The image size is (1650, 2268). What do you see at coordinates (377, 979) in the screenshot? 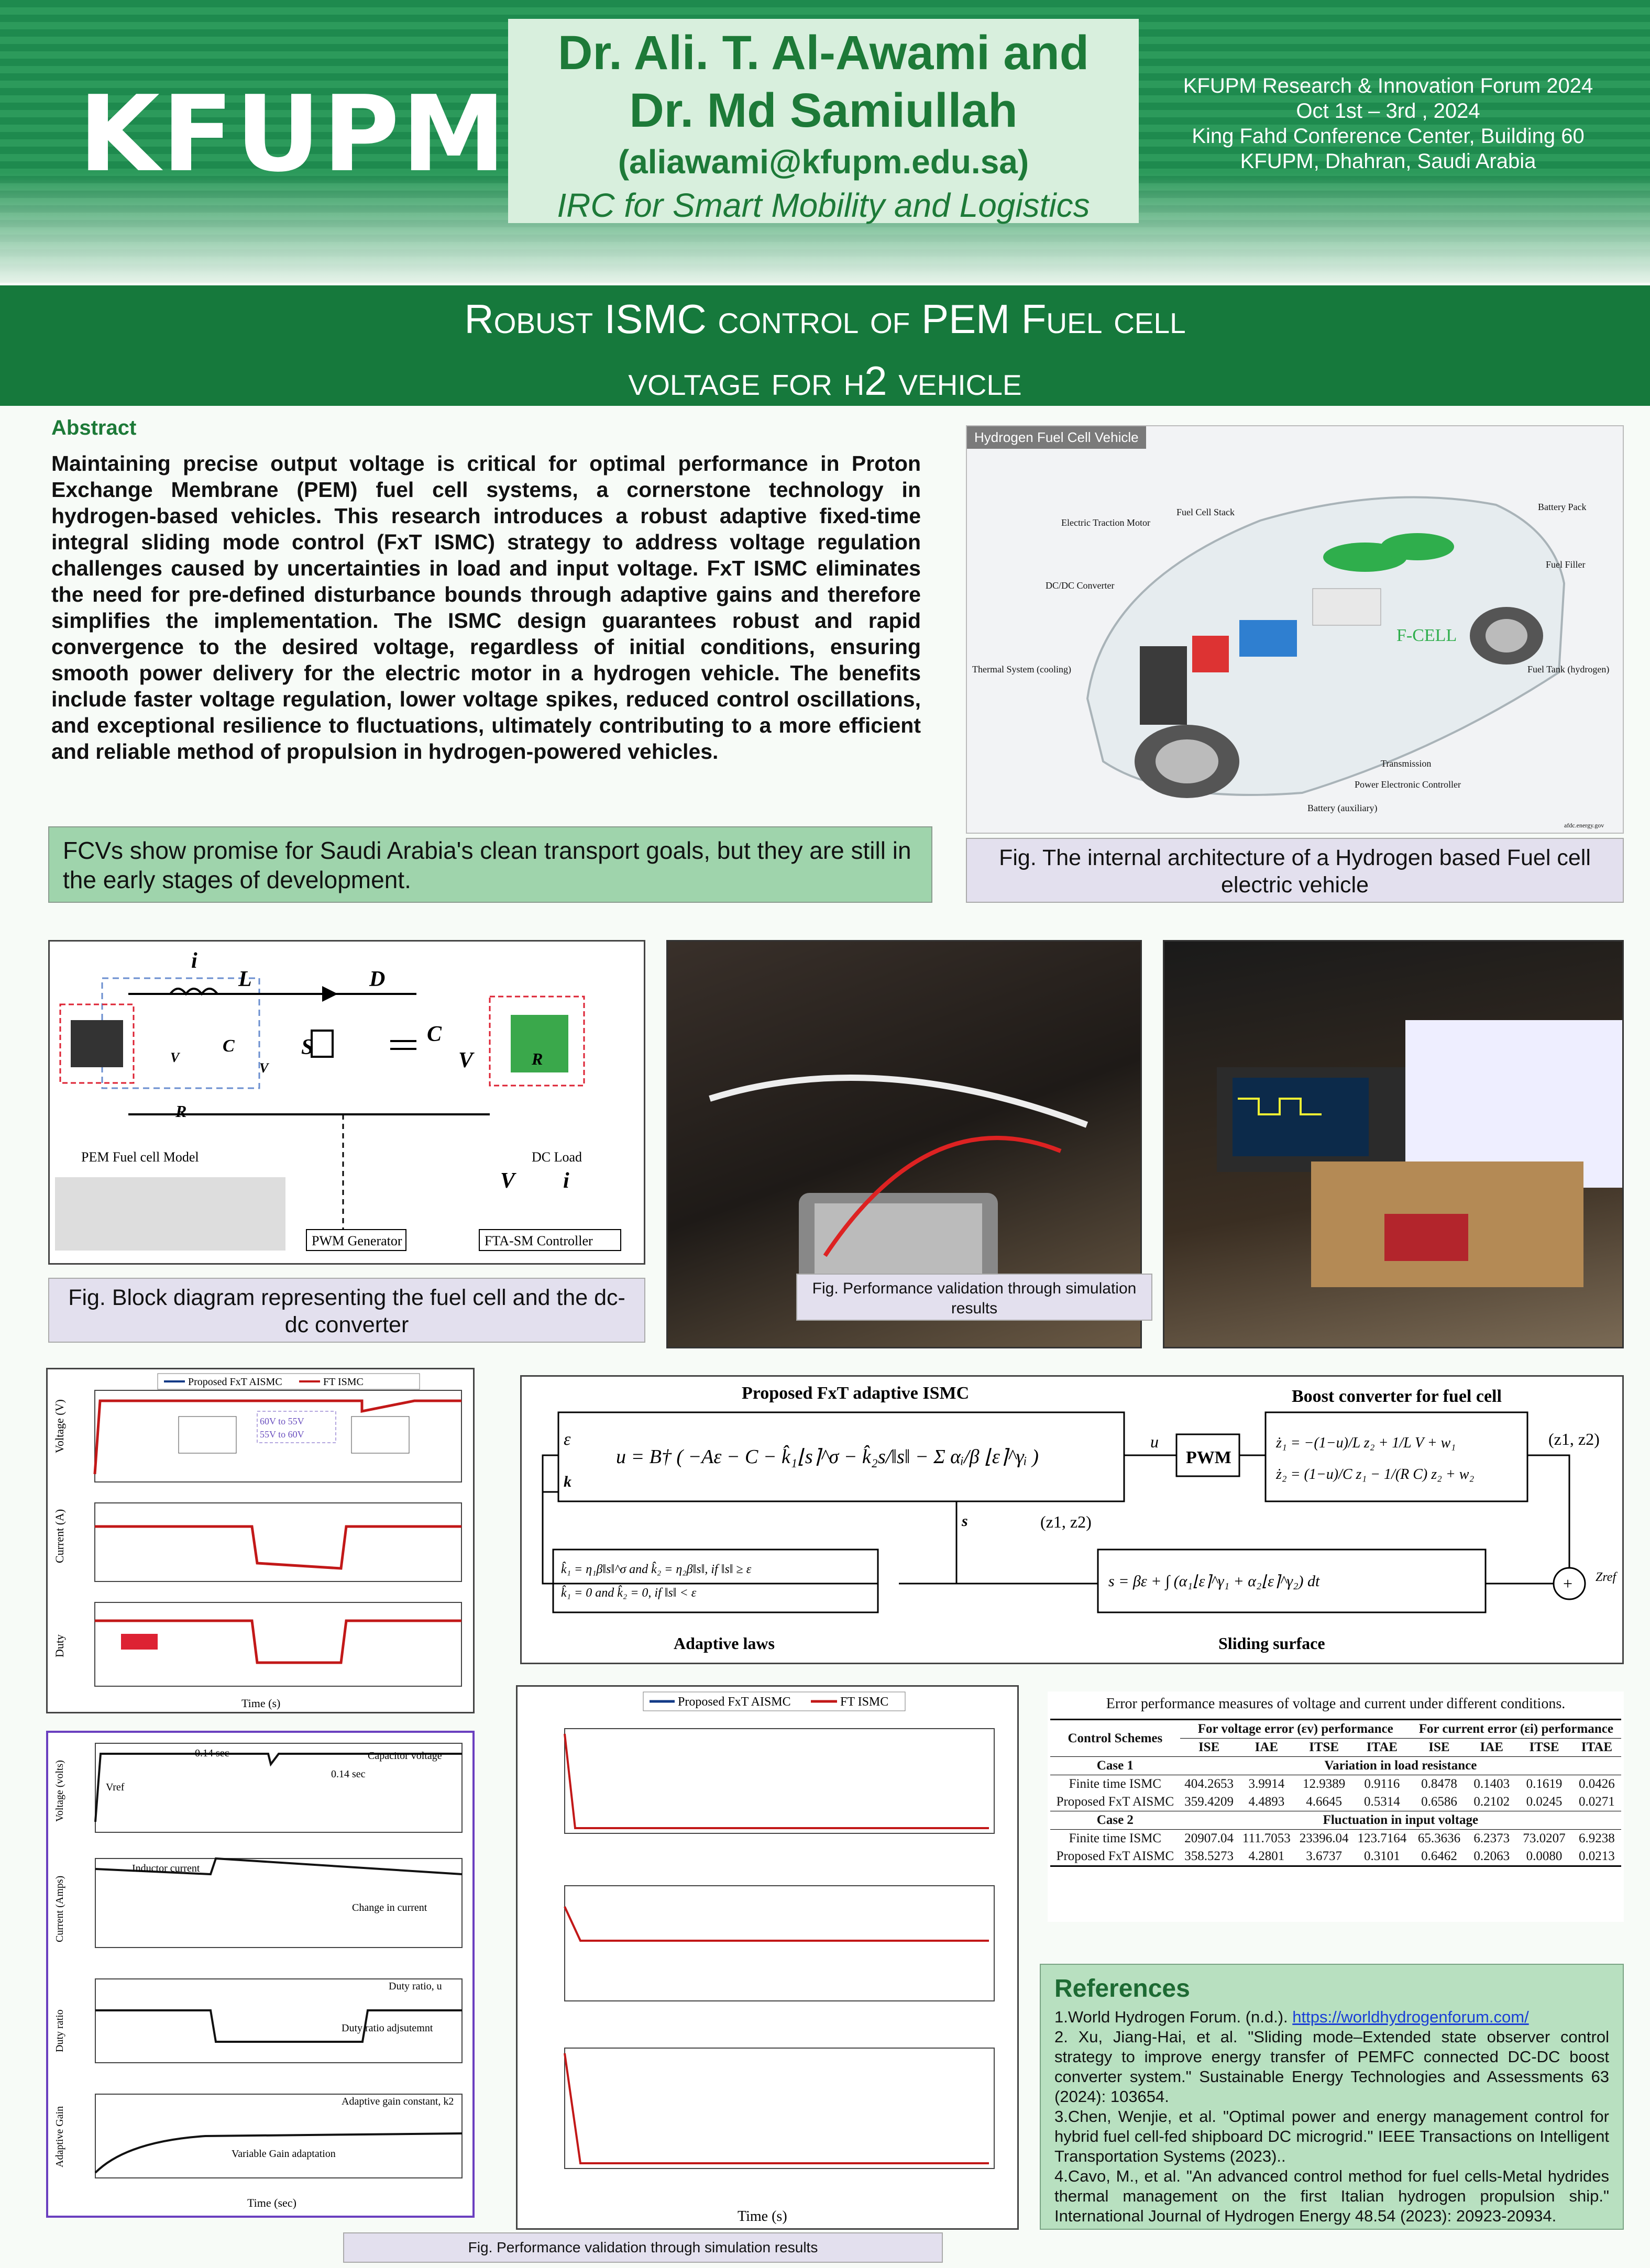
I see `label-D: D` at bounding box center [377, 979].